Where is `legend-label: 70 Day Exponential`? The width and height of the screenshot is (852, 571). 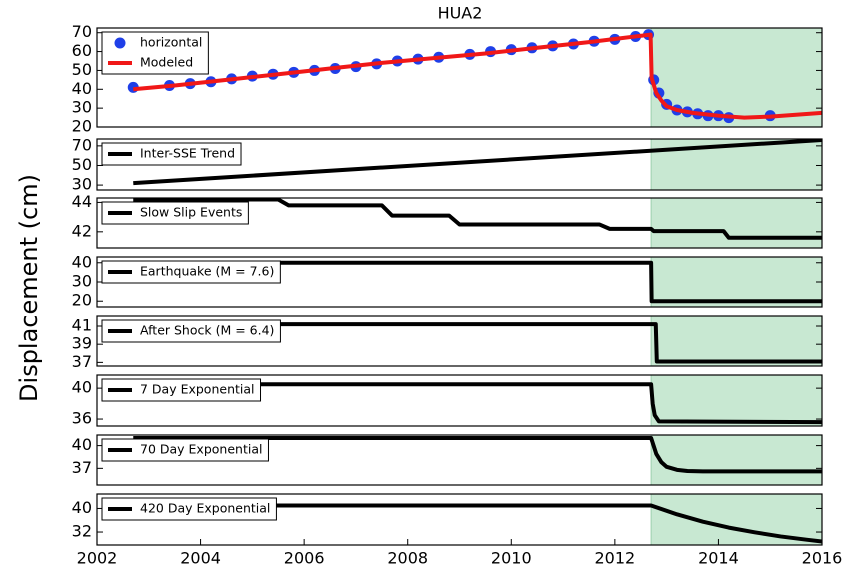 legend-label: 70 Day Exponential is located at coordinates (201, 449).